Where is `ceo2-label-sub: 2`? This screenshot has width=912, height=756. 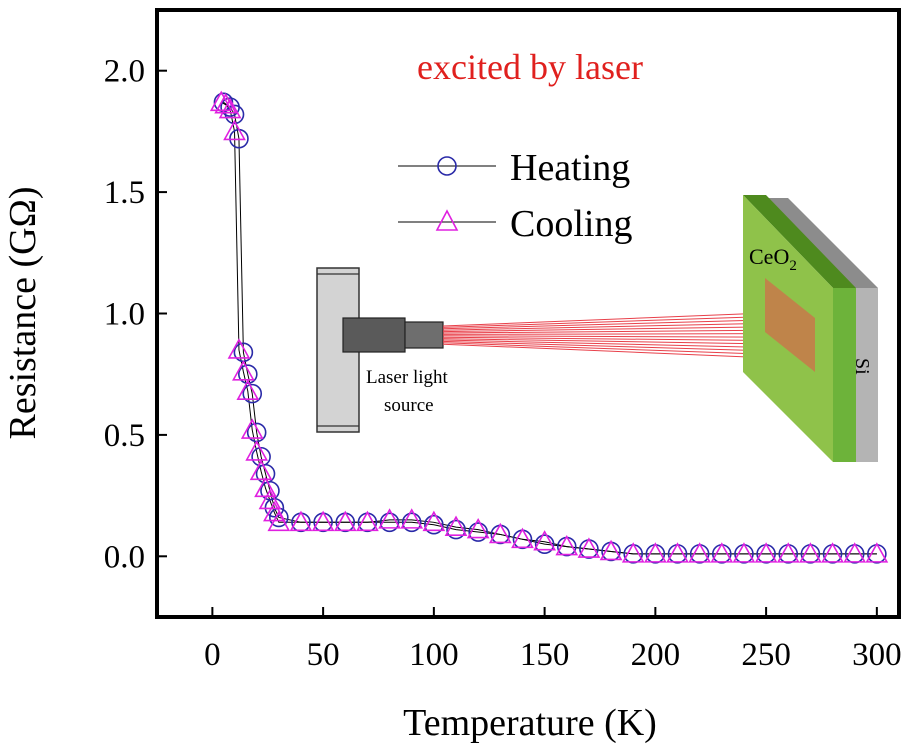
ceo2-label-sub: 2 is located at coordinates (793, 266).